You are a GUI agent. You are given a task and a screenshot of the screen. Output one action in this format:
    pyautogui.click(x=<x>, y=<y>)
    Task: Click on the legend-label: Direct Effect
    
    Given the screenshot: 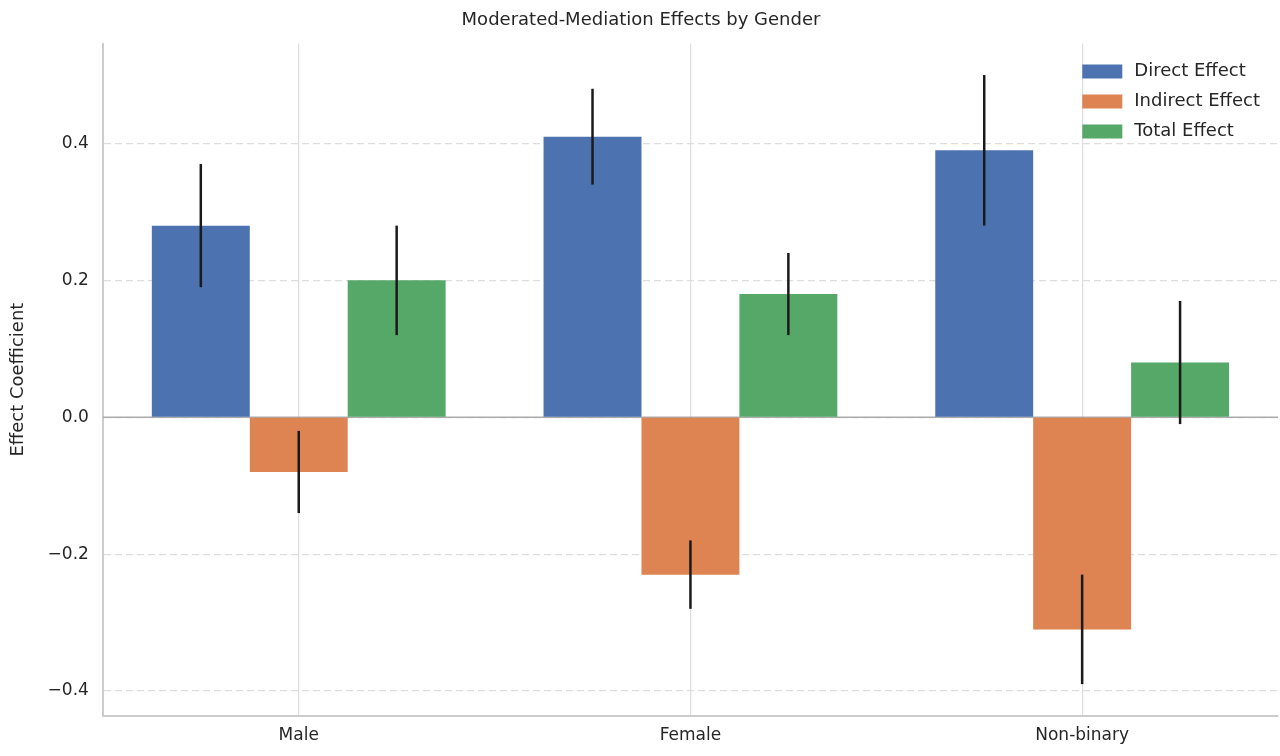 What is the action you would take?
    pyautogui.click(x=1190, y=70)
    